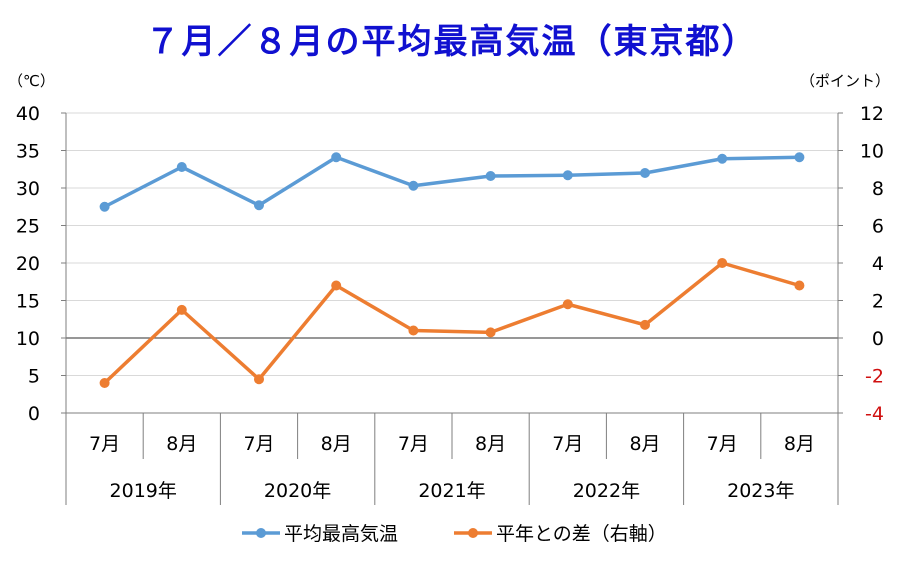 This screenshot has width=903, height=578. What do you see at coordinates (28, 152) in the screenshot?
I see `left-tick-label: 35` at bounding box center [28, 152].